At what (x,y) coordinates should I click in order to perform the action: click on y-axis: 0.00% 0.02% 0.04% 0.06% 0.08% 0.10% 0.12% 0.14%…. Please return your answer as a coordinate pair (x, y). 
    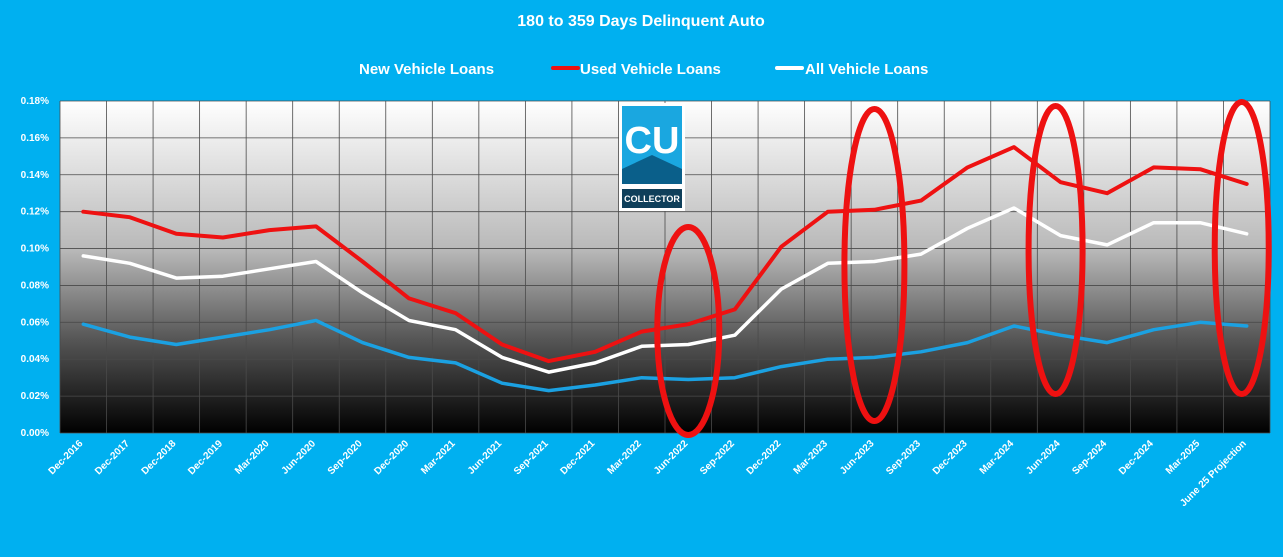
    Looking at the image, I should click on (35, 267).